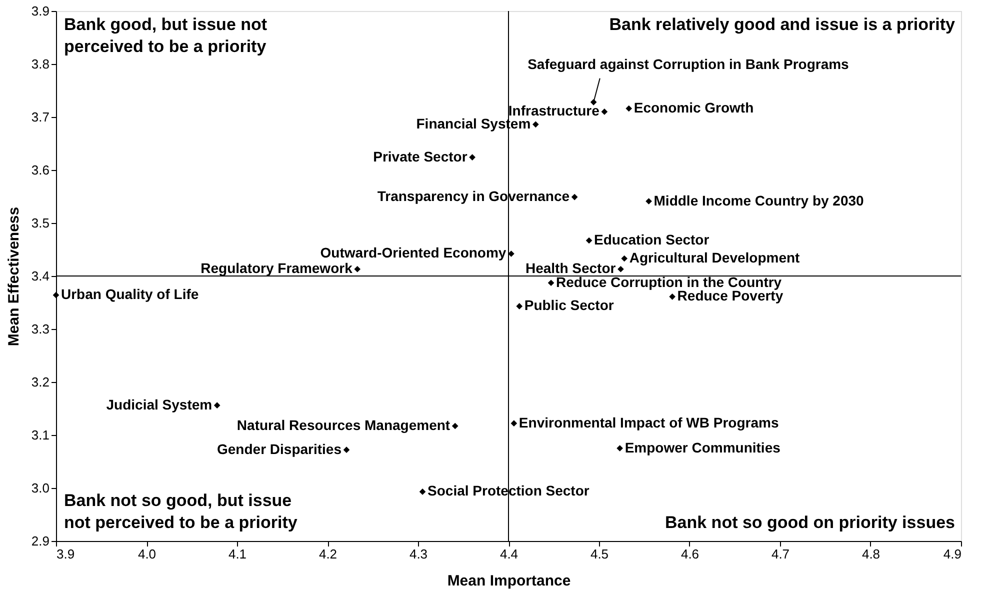 Image resolution: width=988 pixels, height=609 pixels. Describe the element at coordinates (279, 448) in the screenshot. I see `annotation: Gender Disparities` at that location.